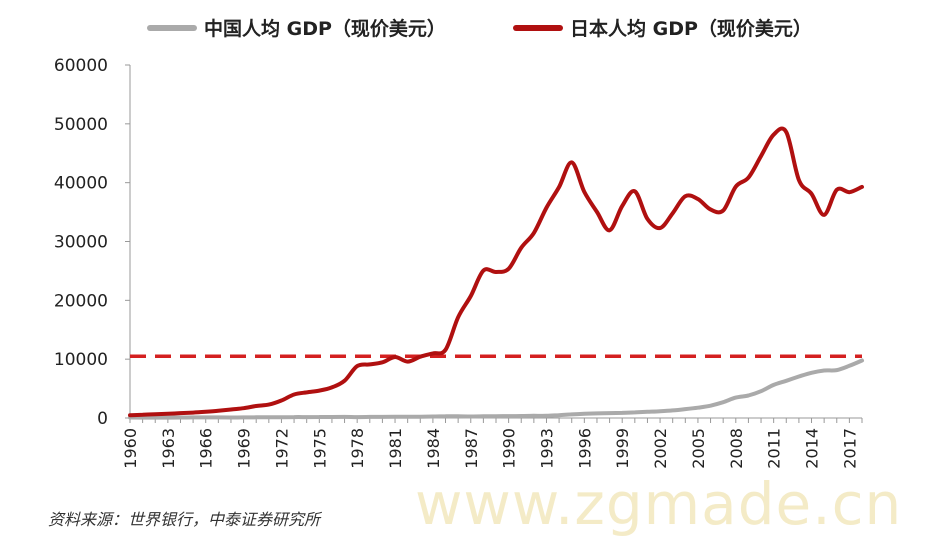  What do you see at coordinates (102, 419) in the screenshot?
I see `y-tick-label: 0` at bounding box center [102, 419].